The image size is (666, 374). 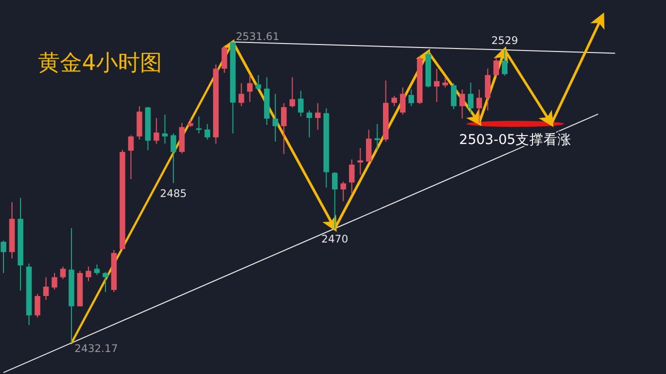 What do you see at coordinates (173, 194) in the screenshot?
I see `annotation: 2485` at bounding box center [173, 194].